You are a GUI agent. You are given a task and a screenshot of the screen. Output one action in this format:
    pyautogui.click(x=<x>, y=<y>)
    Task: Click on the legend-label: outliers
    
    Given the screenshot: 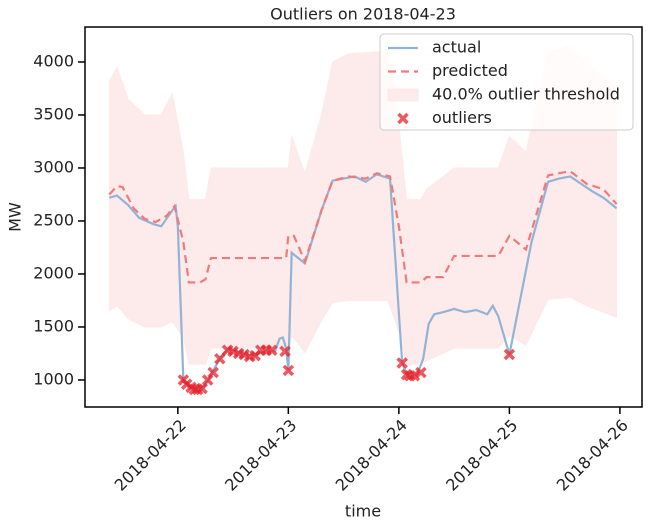 What is the action you would take?
    pyautogui.click(x=462, y=117)
    